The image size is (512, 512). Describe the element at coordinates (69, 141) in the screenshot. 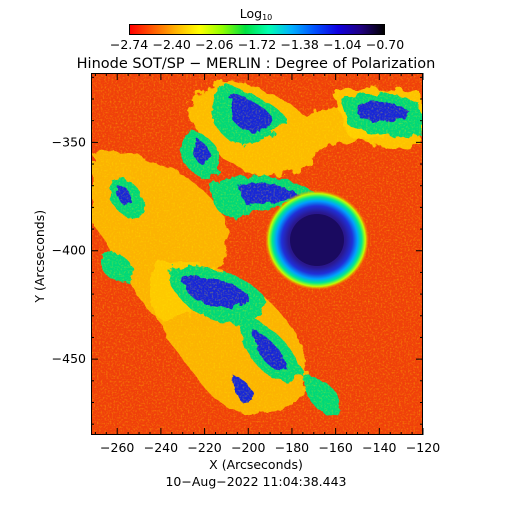

I see `y-tick-label: −350` at that location.